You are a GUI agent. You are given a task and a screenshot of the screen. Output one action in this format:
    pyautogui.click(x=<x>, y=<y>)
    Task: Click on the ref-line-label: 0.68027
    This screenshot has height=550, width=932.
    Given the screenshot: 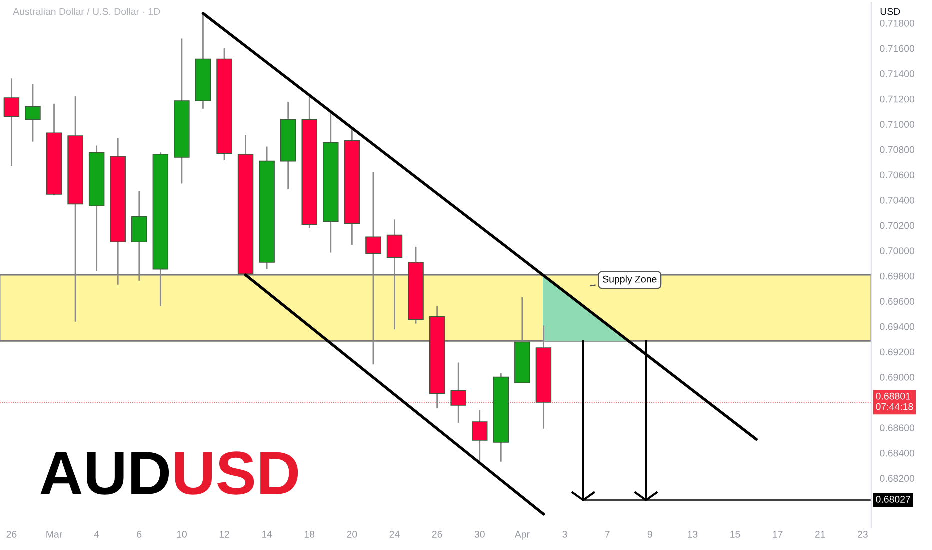 What is the action you would take?
    pyautogui.click(x=893, y=499)
    